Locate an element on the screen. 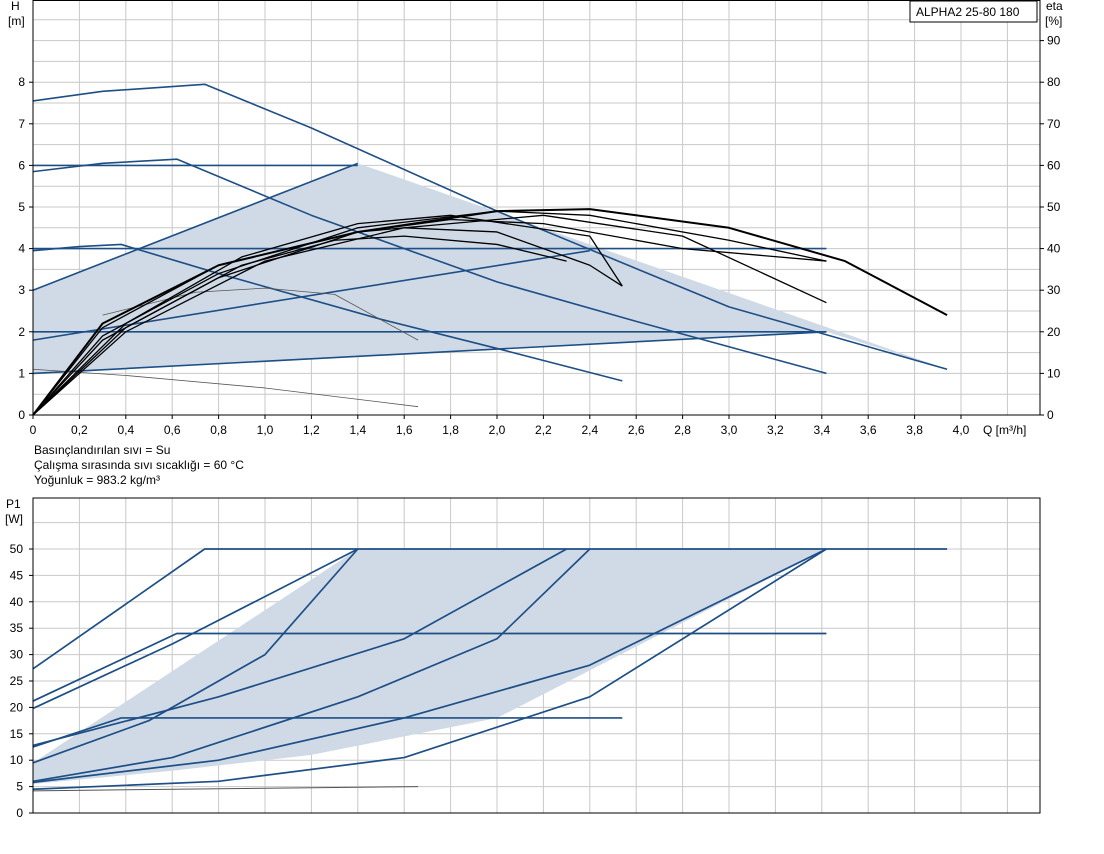 The image size is (1104, 854). p1-tick-label: 15 is located at coordinates (17, 734).